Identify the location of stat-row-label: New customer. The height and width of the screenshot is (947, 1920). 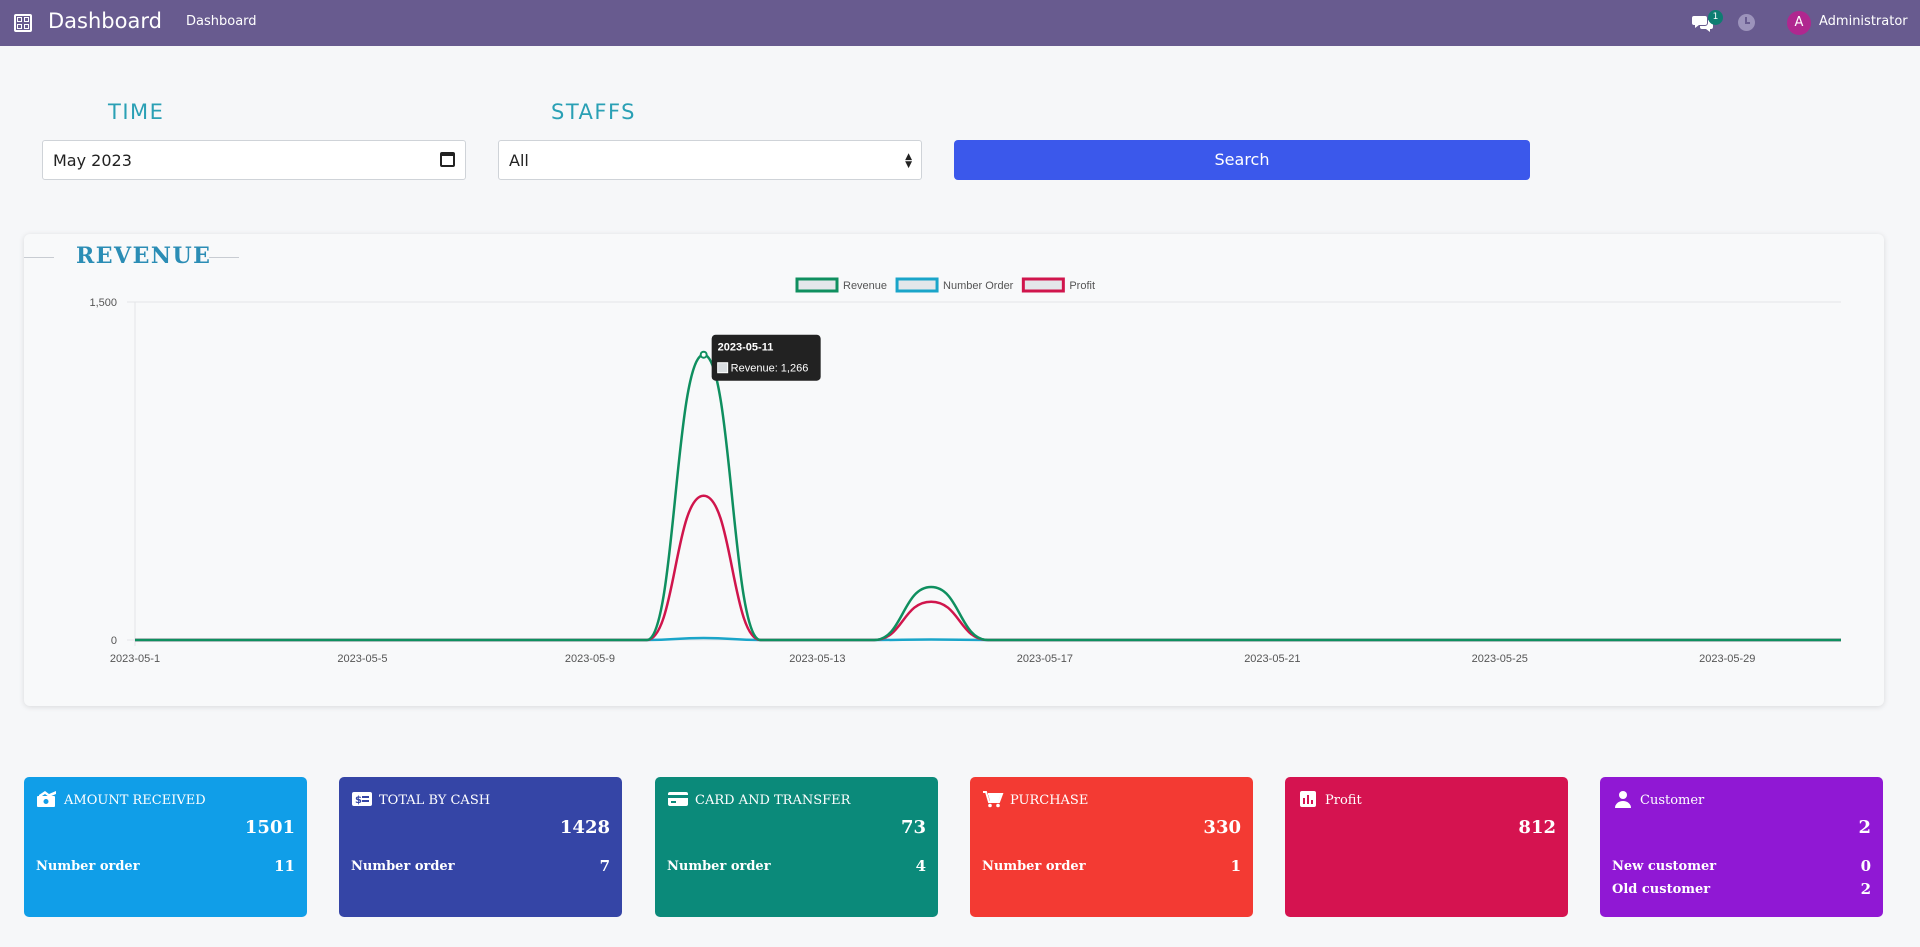
(1664, 866).